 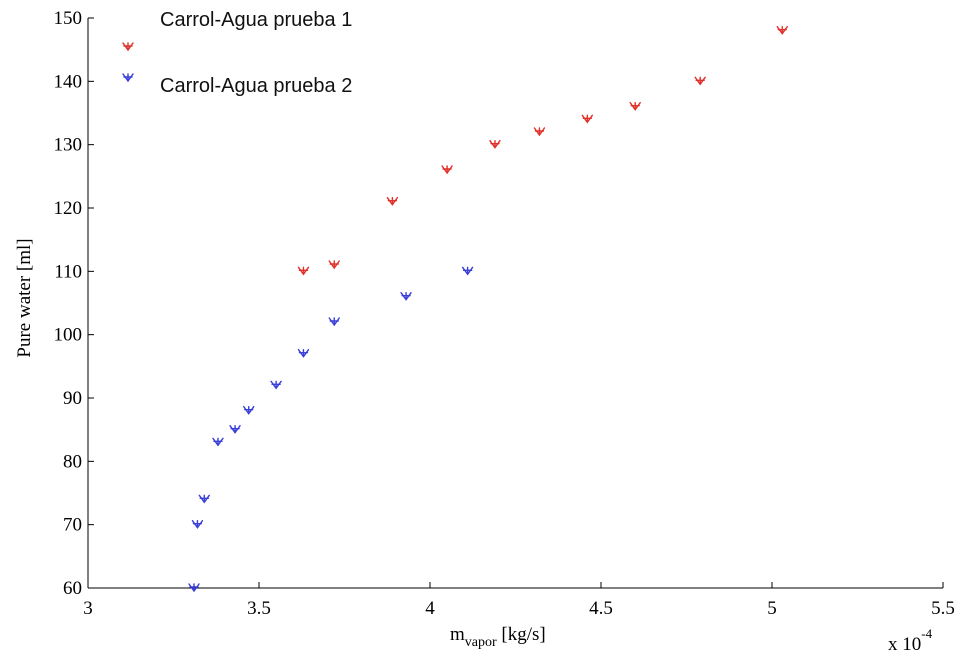 What do you see at coordinates (256, 20) in the screenshot?
I see `legend-label: Carrol-Agua prueba 1` at bounding box center [256, 20].